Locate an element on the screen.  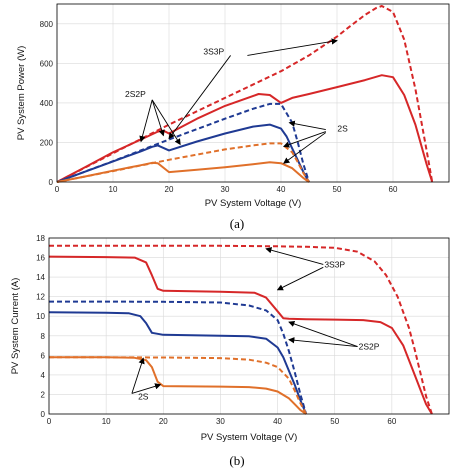
y-axis-label: PV System Power (W) is located at coordinates (21, 93).